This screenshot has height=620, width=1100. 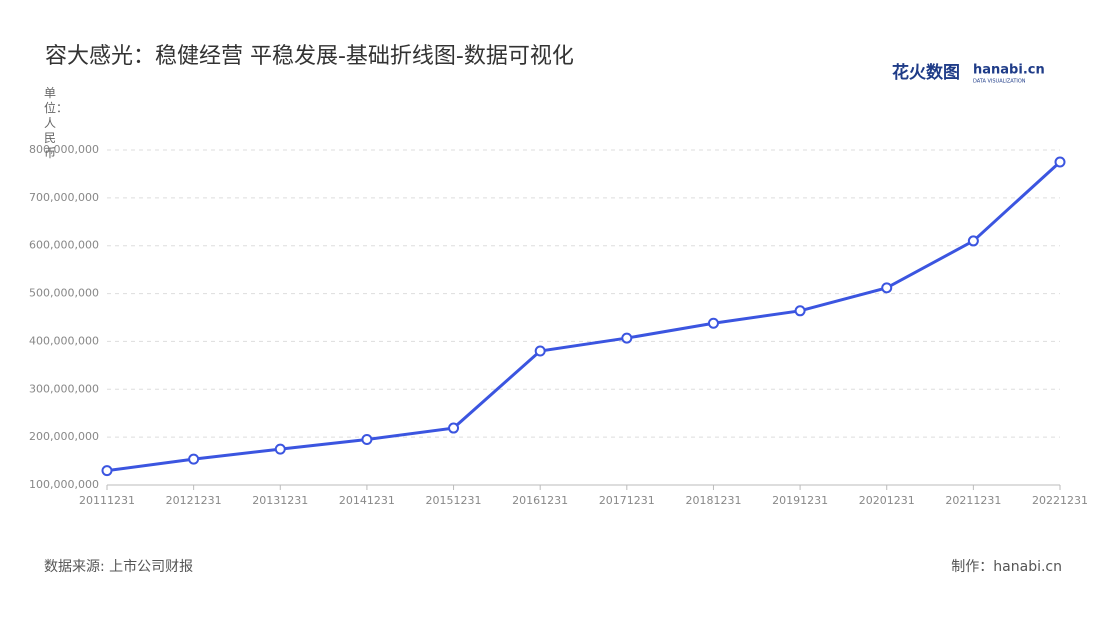 I want to click on x-tick-label: 20211231, so click(x=973, y=500).